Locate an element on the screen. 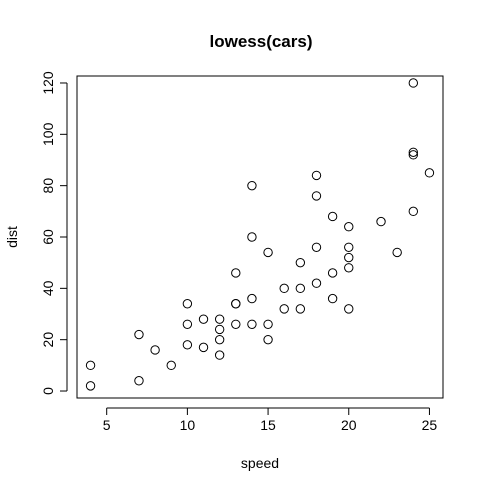 The image size is (483, 493). x-tick-label: 10 is located at coordinates (188, 425).